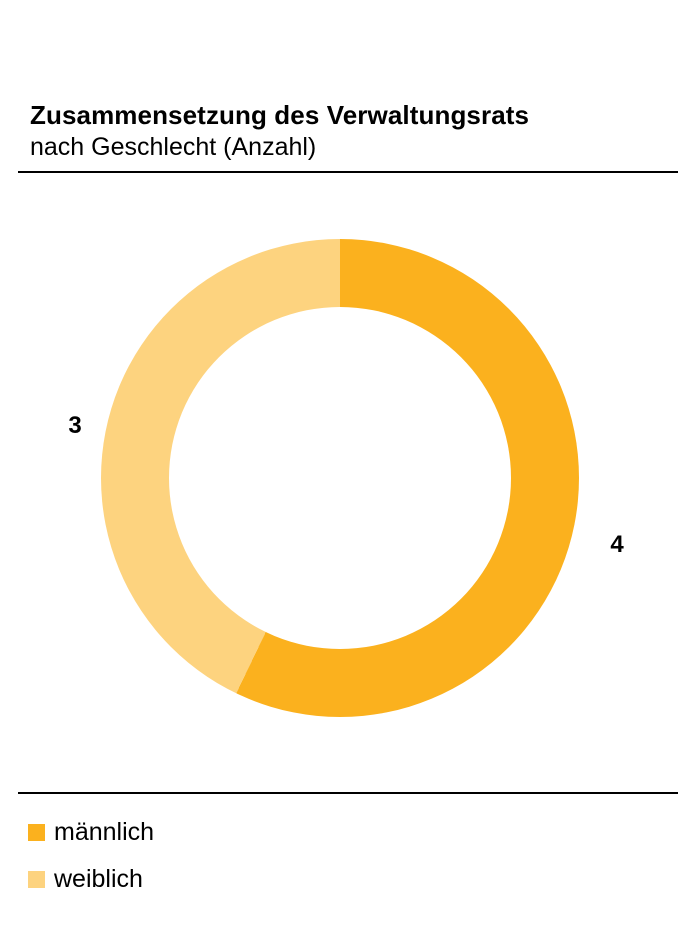 The width and height of the screenshot is (700, 950). What do you see at coordinates (348, 172) in the screenshot?
I see `header-divider-rule` at bounding box center [348, 172].